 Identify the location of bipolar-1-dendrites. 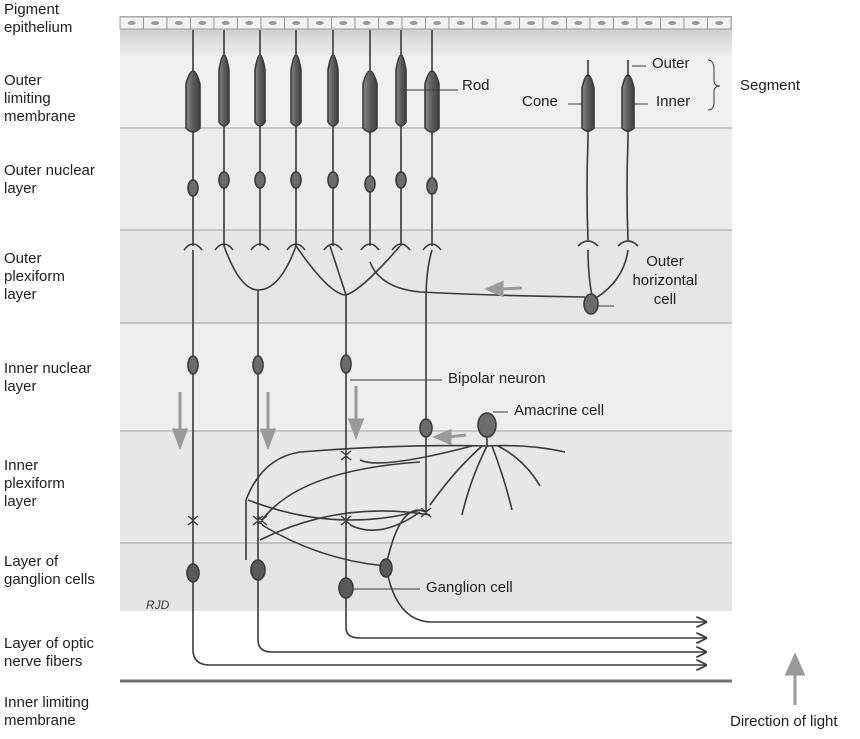
(260, 268).